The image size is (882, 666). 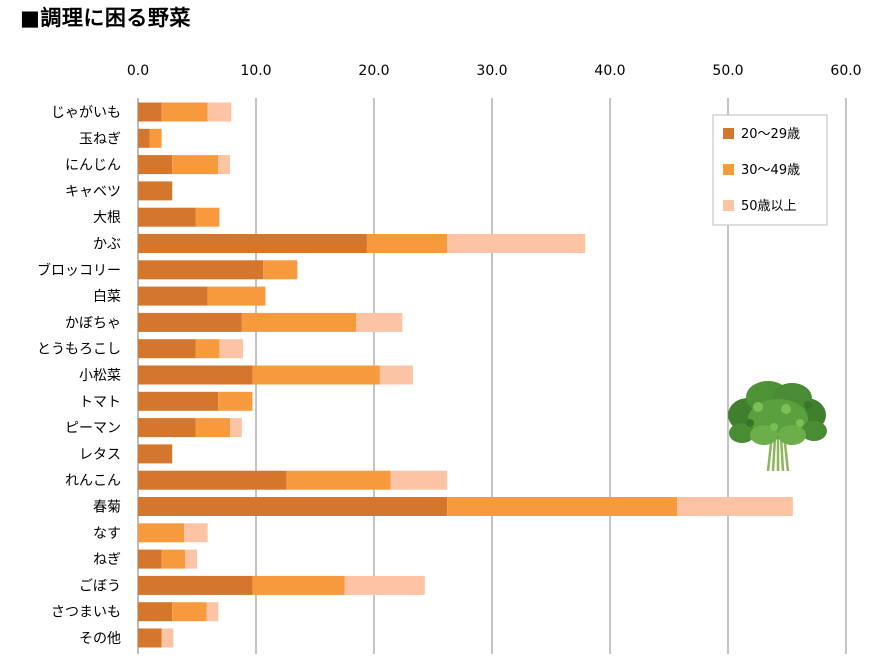 I want to click on bar-segment-s0-c0, so click(x=150, y=112).